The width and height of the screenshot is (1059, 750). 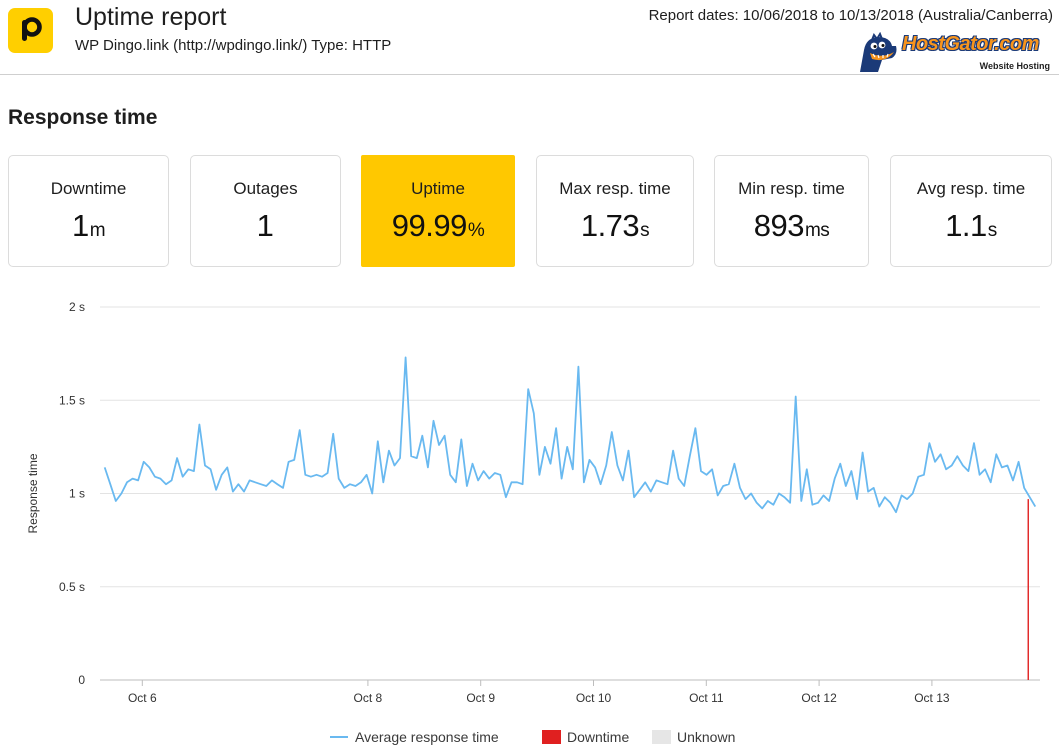 I want to click on app-logo, so click(x=30, y=30).